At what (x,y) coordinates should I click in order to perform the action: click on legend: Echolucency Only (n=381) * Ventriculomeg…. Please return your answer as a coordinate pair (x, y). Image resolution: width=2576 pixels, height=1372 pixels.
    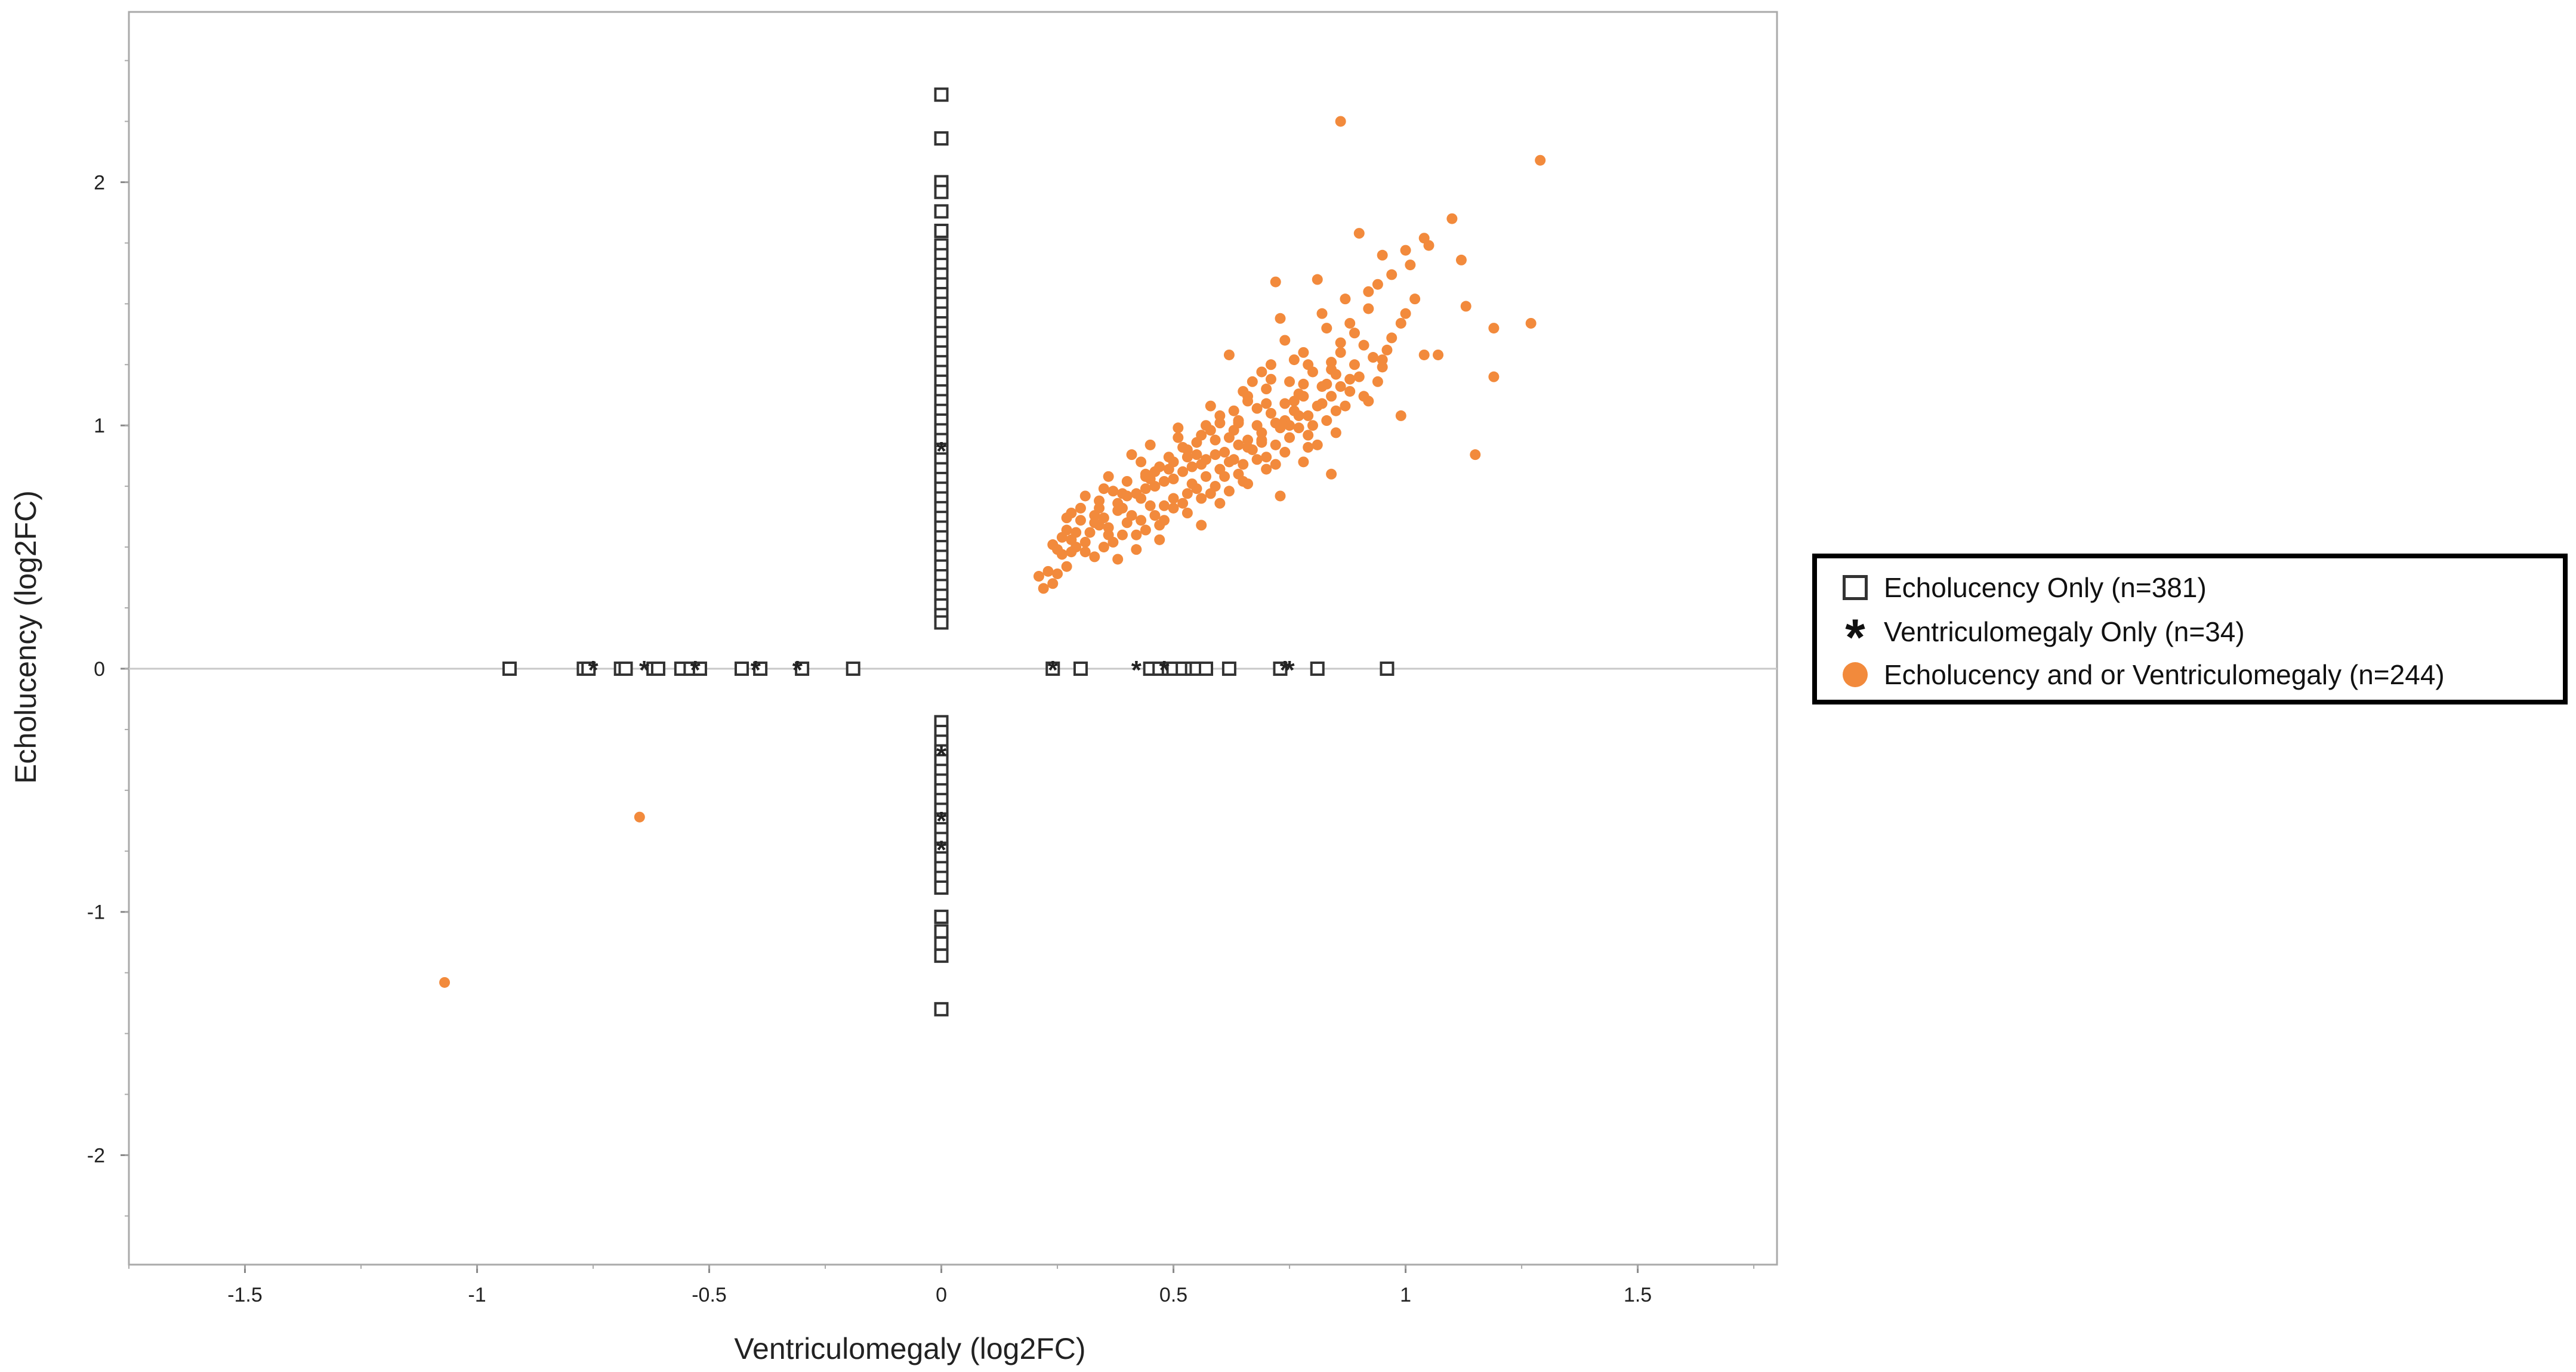
    Looking at the image, I should click on (2190, 629).